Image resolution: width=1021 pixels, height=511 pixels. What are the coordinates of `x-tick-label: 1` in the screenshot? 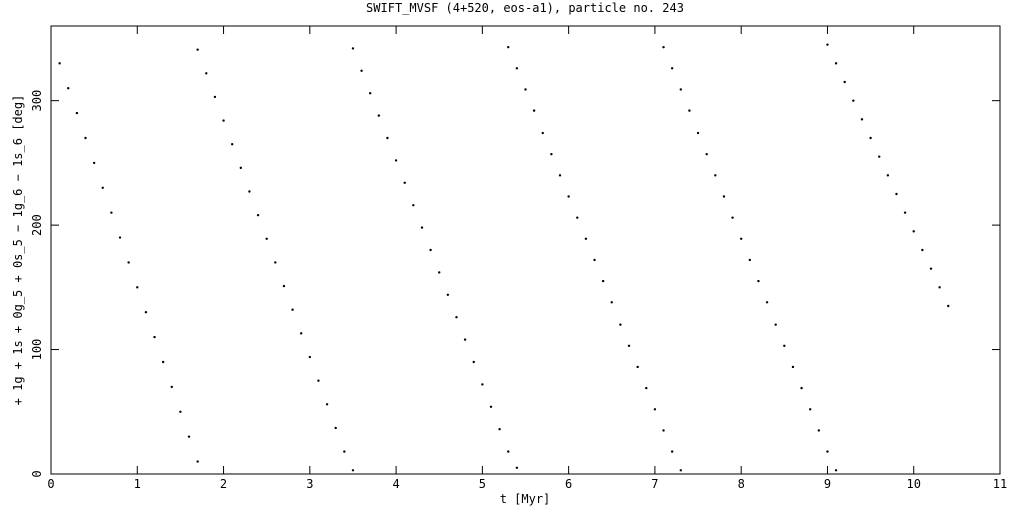 It's located at (137, 484).